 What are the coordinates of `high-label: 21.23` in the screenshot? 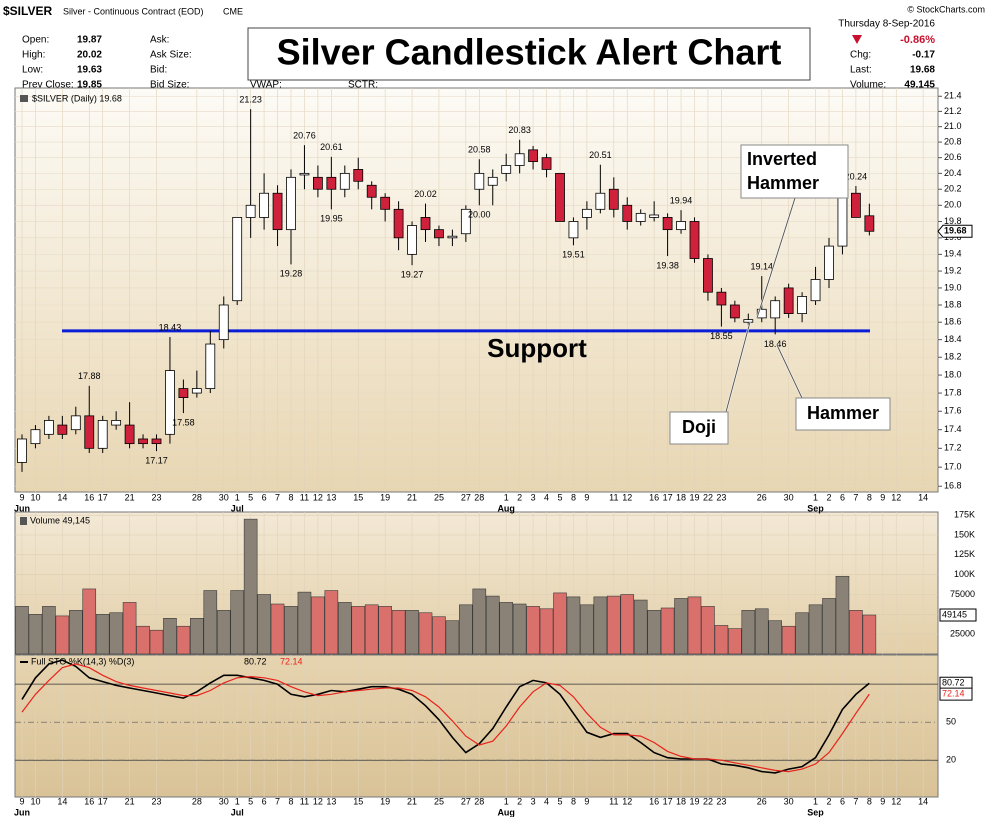 It's located at (250, 99).